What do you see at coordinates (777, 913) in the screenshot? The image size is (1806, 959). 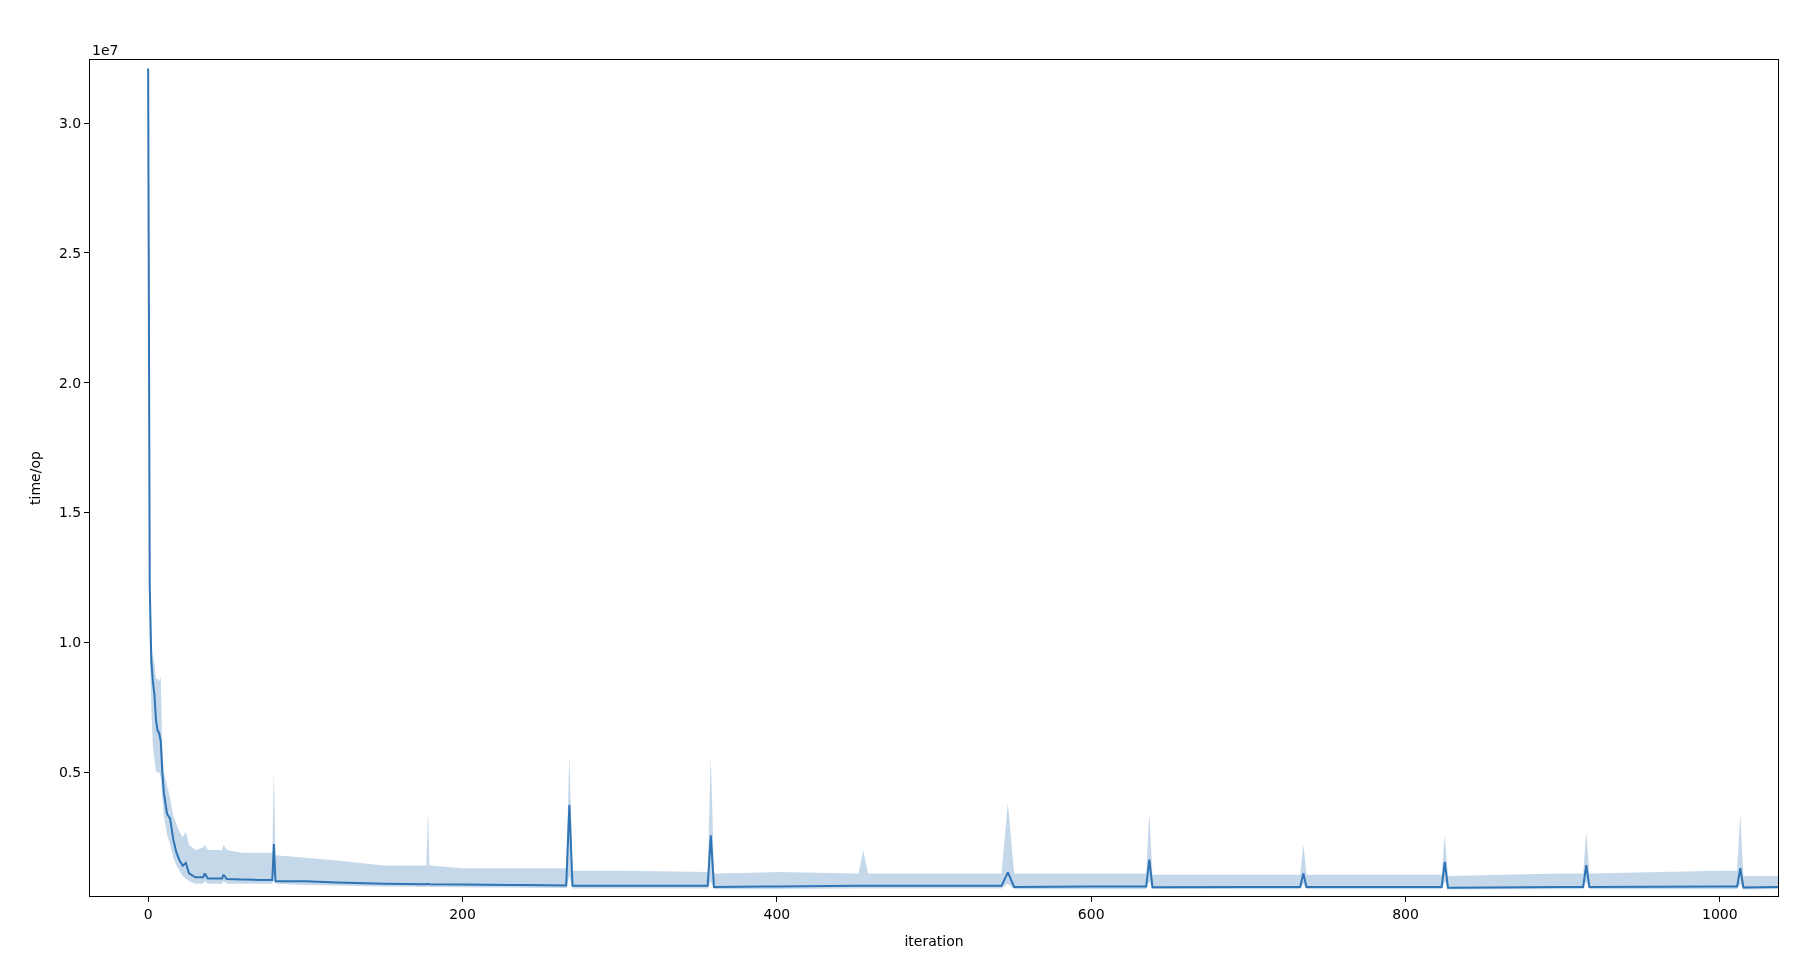 I see `x-tick-label: 400` at bounding box center [777, 913].